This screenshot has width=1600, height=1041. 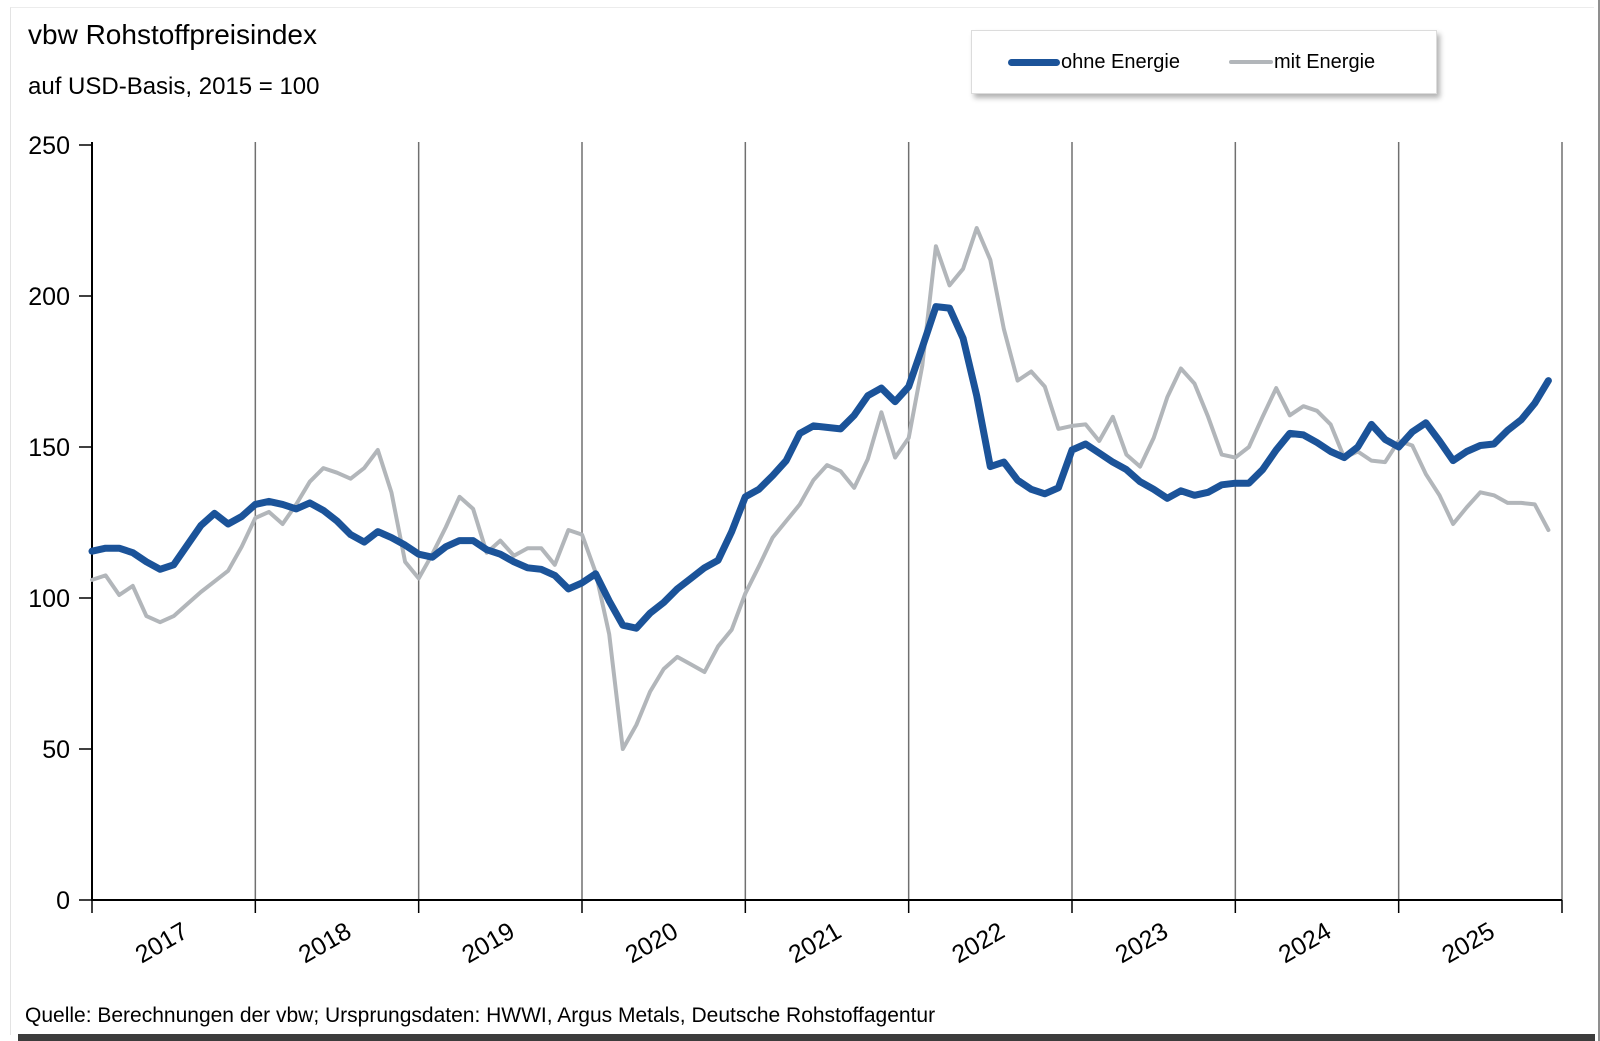 What do you see at coordinates (172, 34) in the screenshot?
I see `page-title: vbw Rohstoffpreisindex` at bounding box center [172, 34].